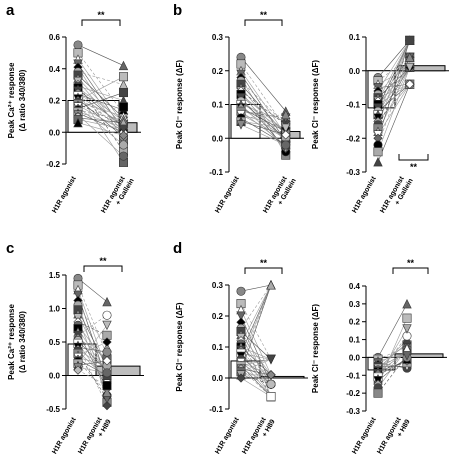  Describe the element at coordinates (55, 309) in the screenshot. I see `y-tick-label: 1.0` at that location.